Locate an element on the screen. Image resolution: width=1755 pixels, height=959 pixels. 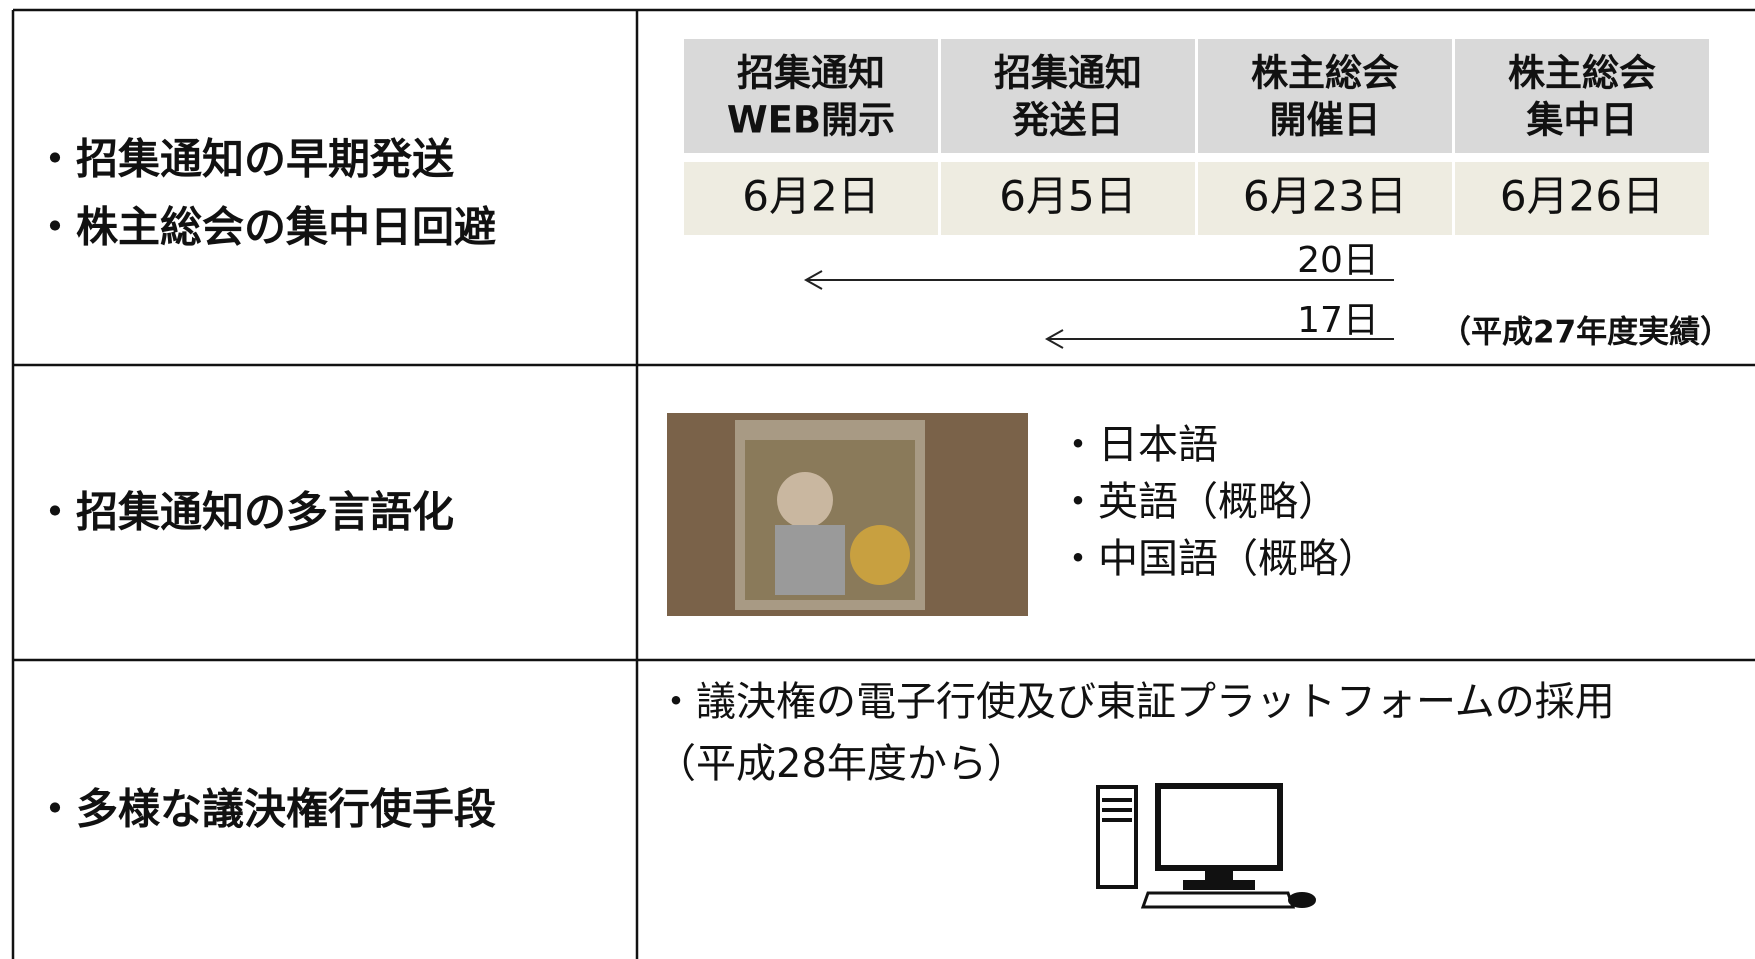
header-text: 開催日 is located at coordinates (1325, 120).